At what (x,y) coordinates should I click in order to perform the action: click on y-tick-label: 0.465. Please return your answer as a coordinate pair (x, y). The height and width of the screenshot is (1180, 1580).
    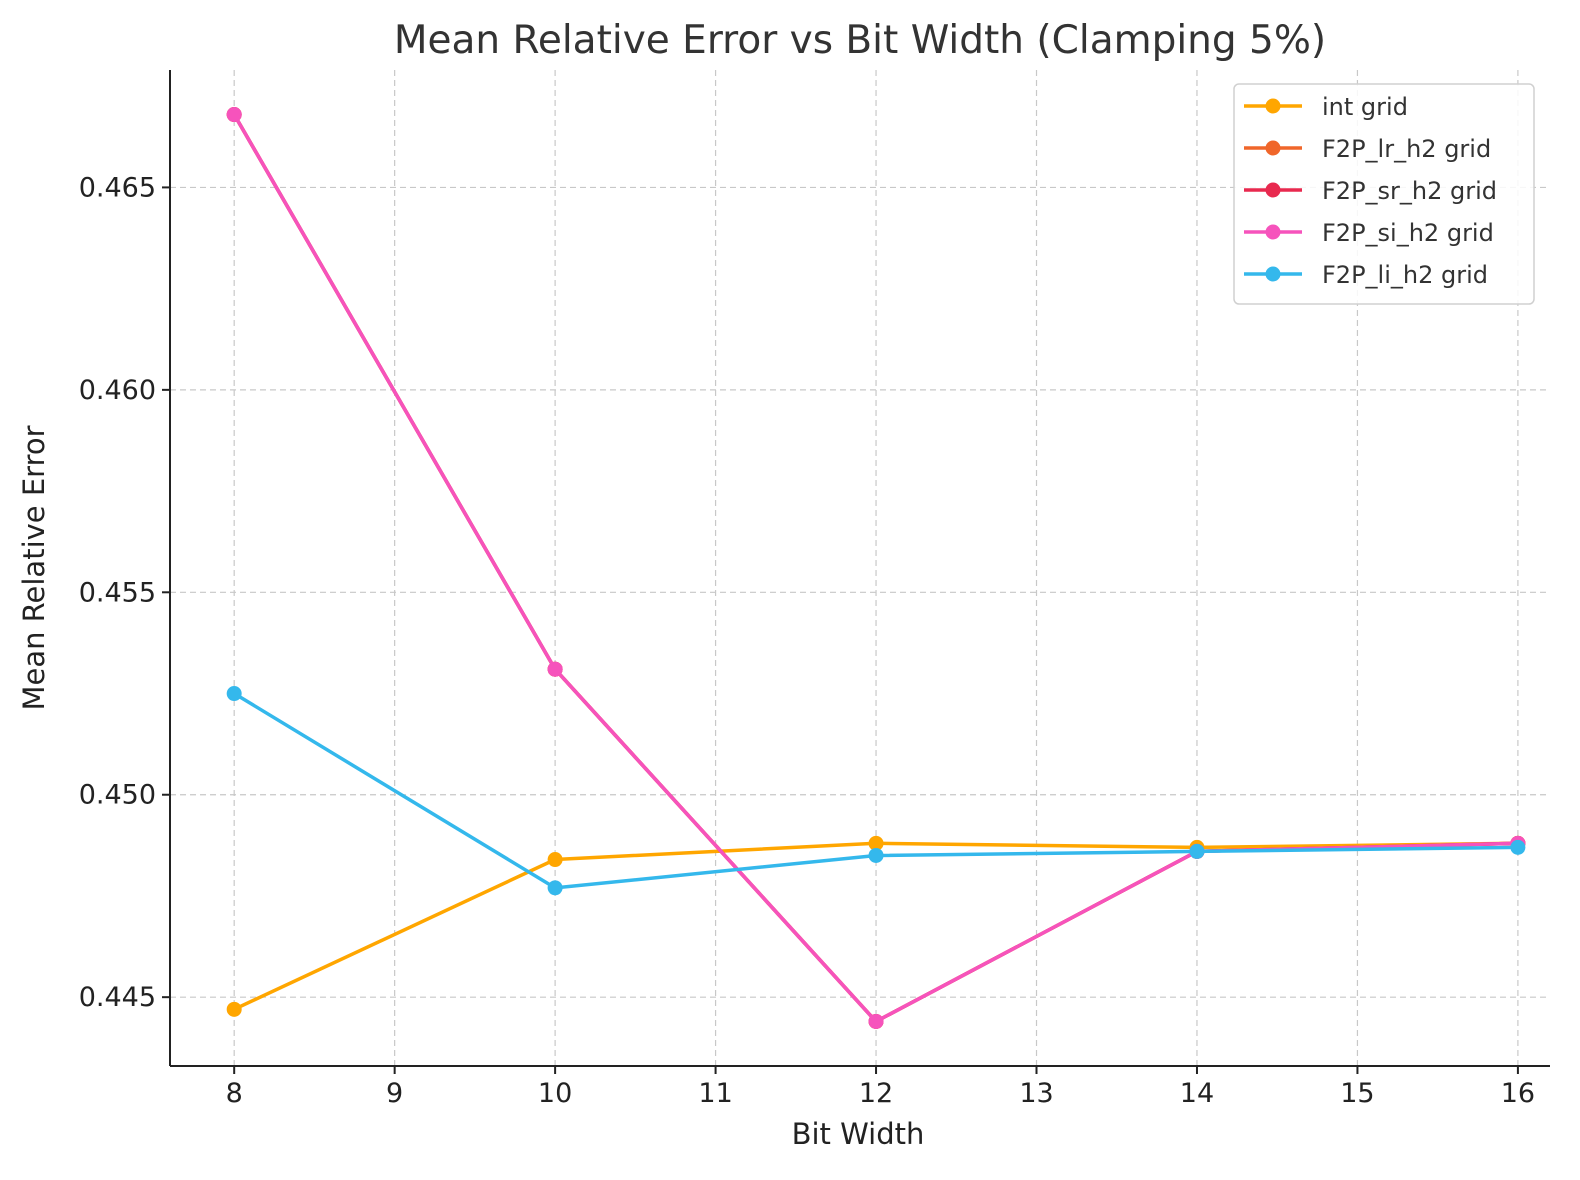
    Looking at the image, I should click on (117, 187).